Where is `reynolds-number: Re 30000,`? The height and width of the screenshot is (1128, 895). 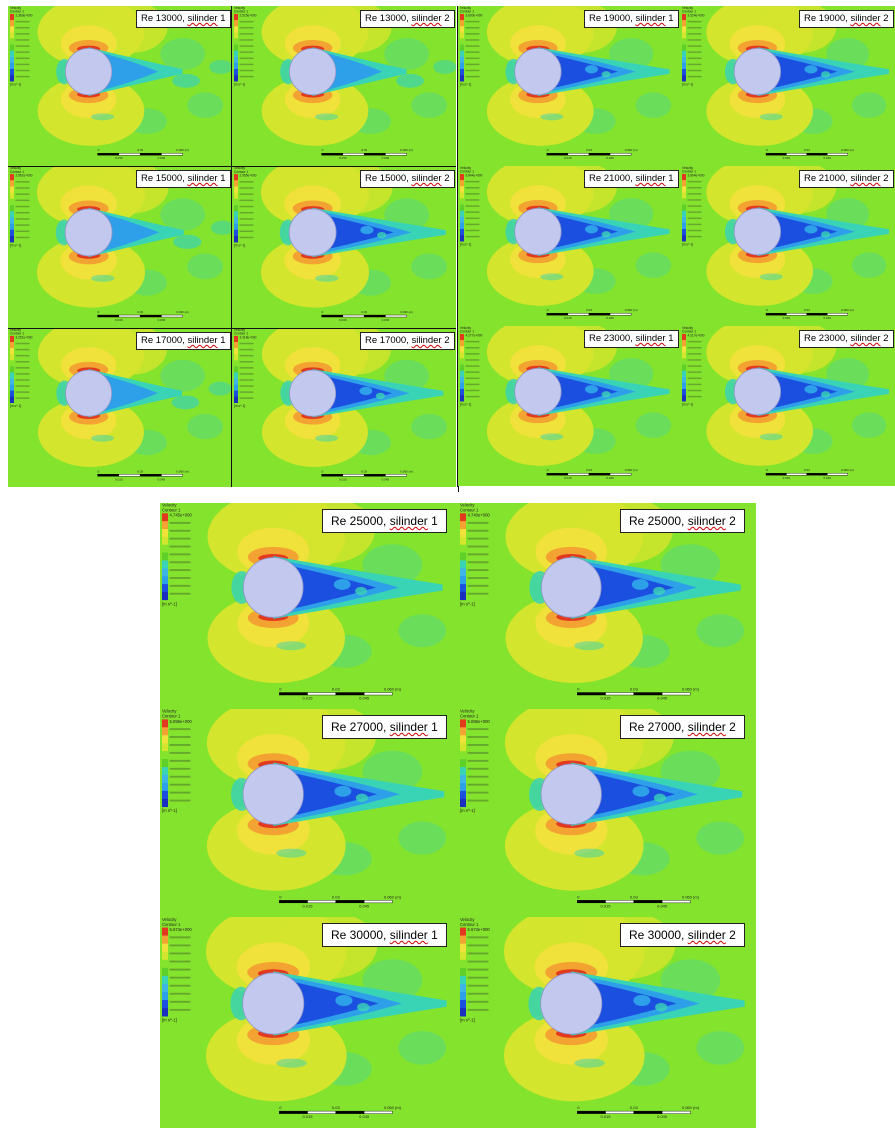
reynolds-number: Re 30000, is located at coordinates (359, 935).